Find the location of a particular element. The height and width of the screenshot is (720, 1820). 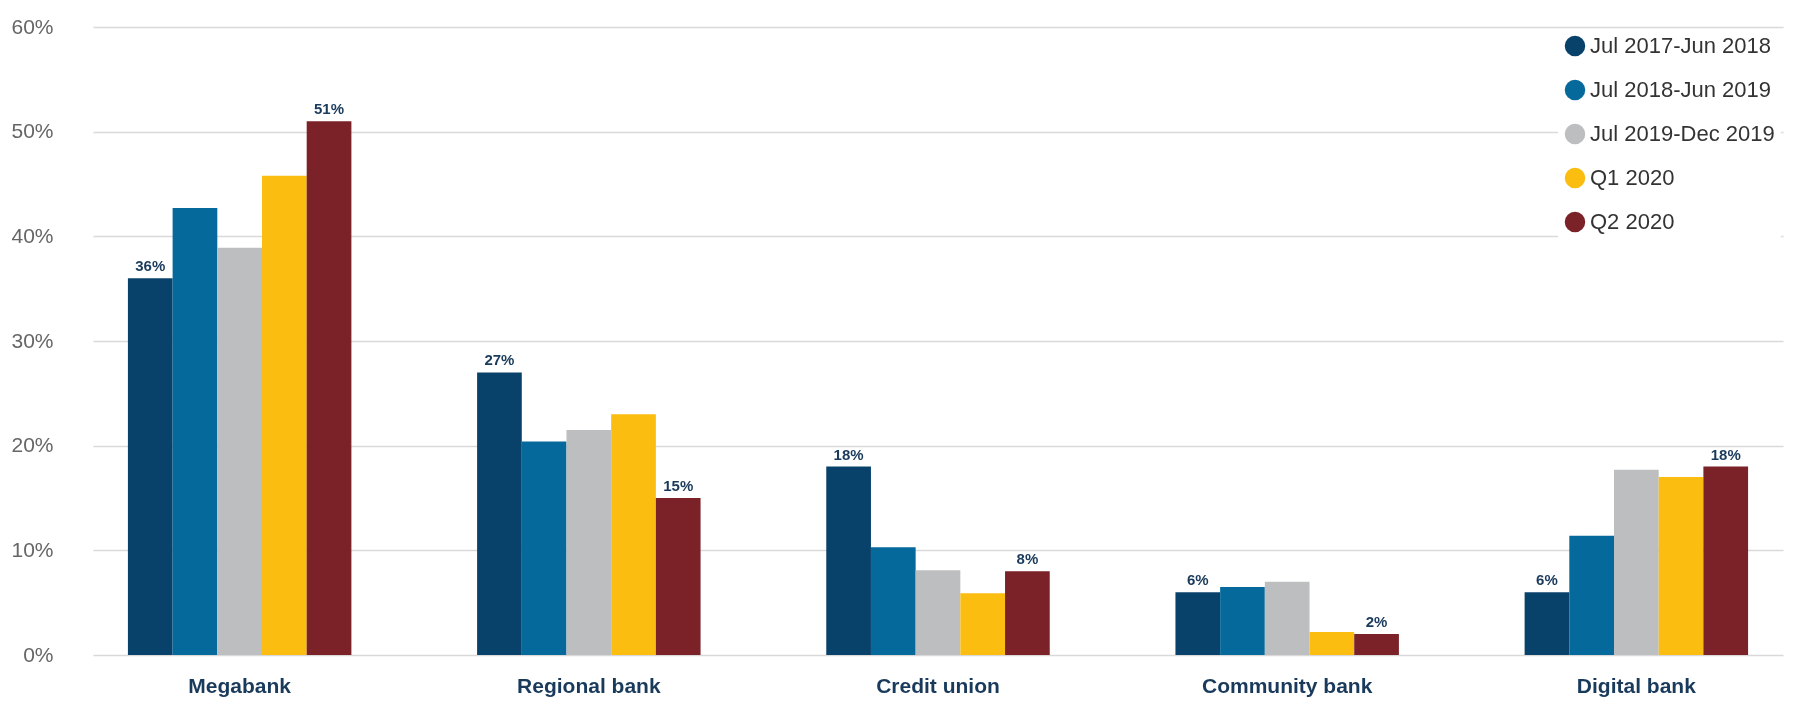

data-label: 2% is located at coordinates (1376, 622).